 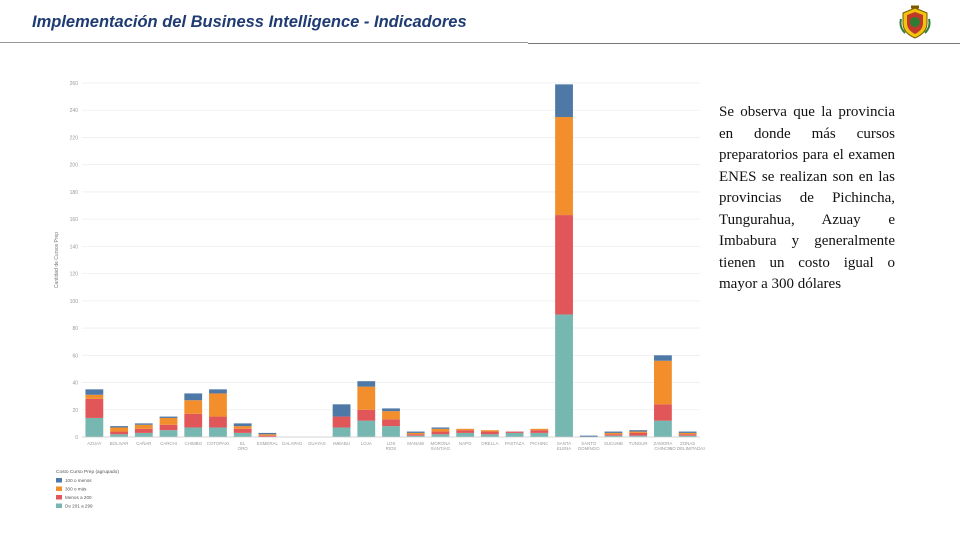 What do you see at coordinates (415, 443) in the screenshot?
I see `x-tick-label: MANABI` at bounding box center [415, 443].